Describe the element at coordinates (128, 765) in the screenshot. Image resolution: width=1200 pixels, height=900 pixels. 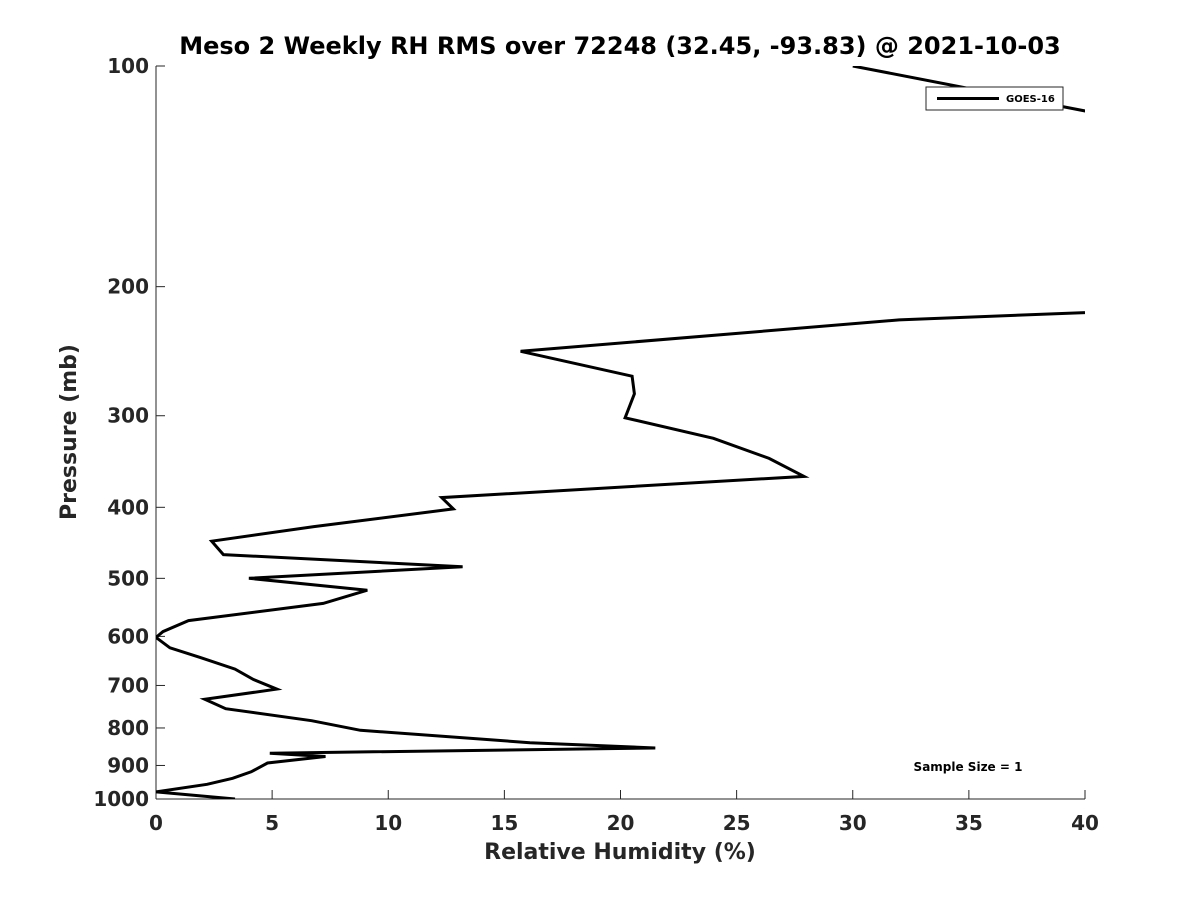
I see `y-tick-label: 900` at that location.